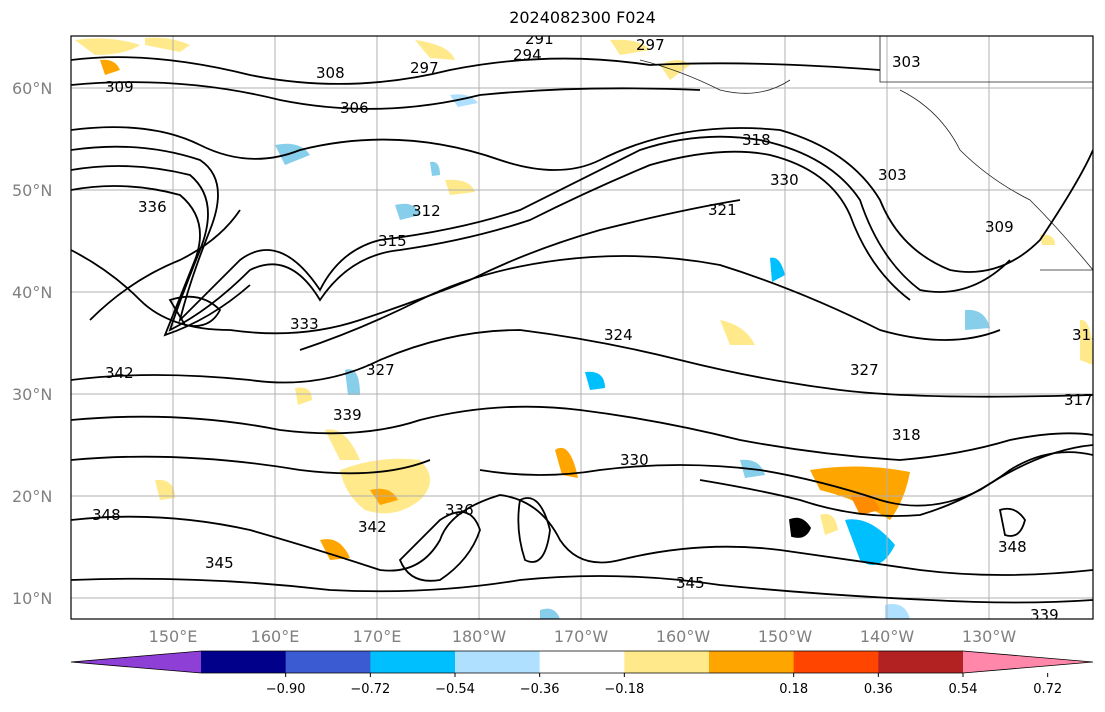 The width and height of the screenshot is (1105, 712). I want to click on lat-label: 10°N, so click(32, 598).